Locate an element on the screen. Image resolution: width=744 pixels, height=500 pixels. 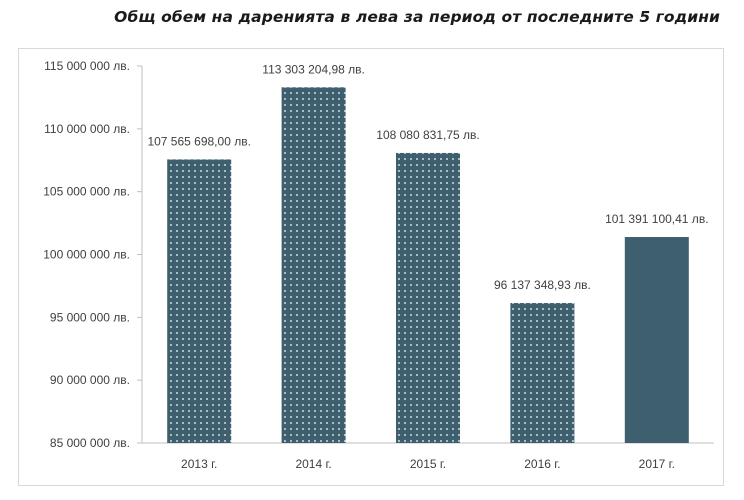
x-tick-label: 2014 г. is located at coordinates (313, 464).